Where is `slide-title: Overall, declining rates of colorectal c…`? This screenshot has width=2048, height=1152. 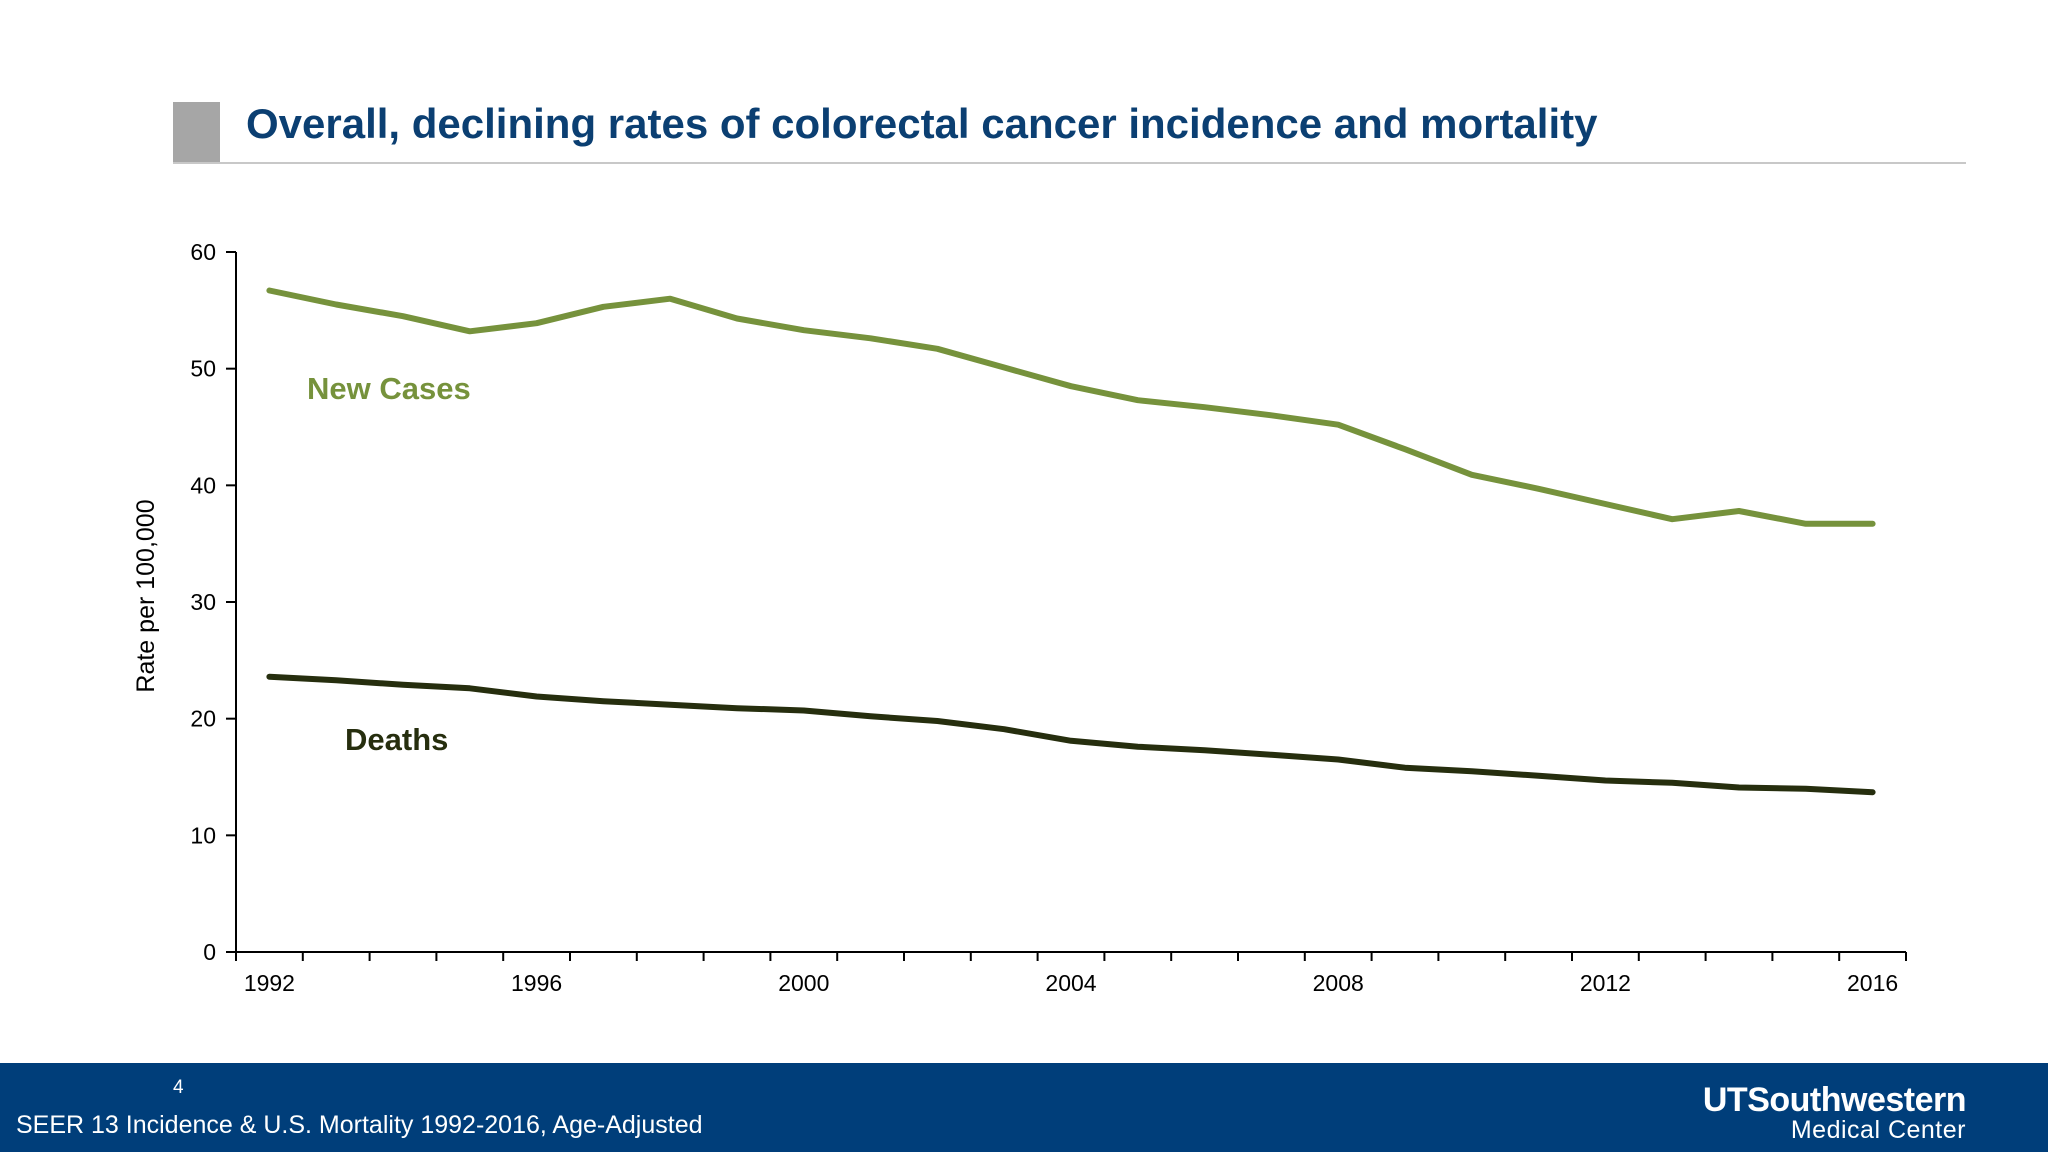
slide-title: Overall, declining rates of colorectal c… is located at coordinates (922, 123).